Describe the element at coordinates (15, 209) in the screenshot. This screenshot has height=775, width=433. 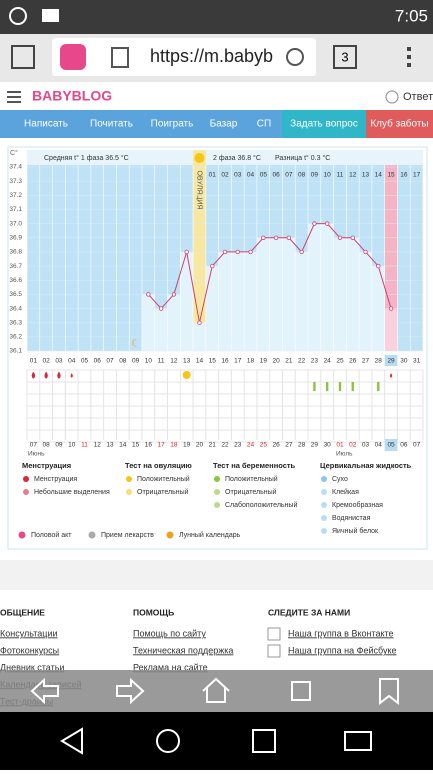
I see `y-tick-label: 37.1` at that location.